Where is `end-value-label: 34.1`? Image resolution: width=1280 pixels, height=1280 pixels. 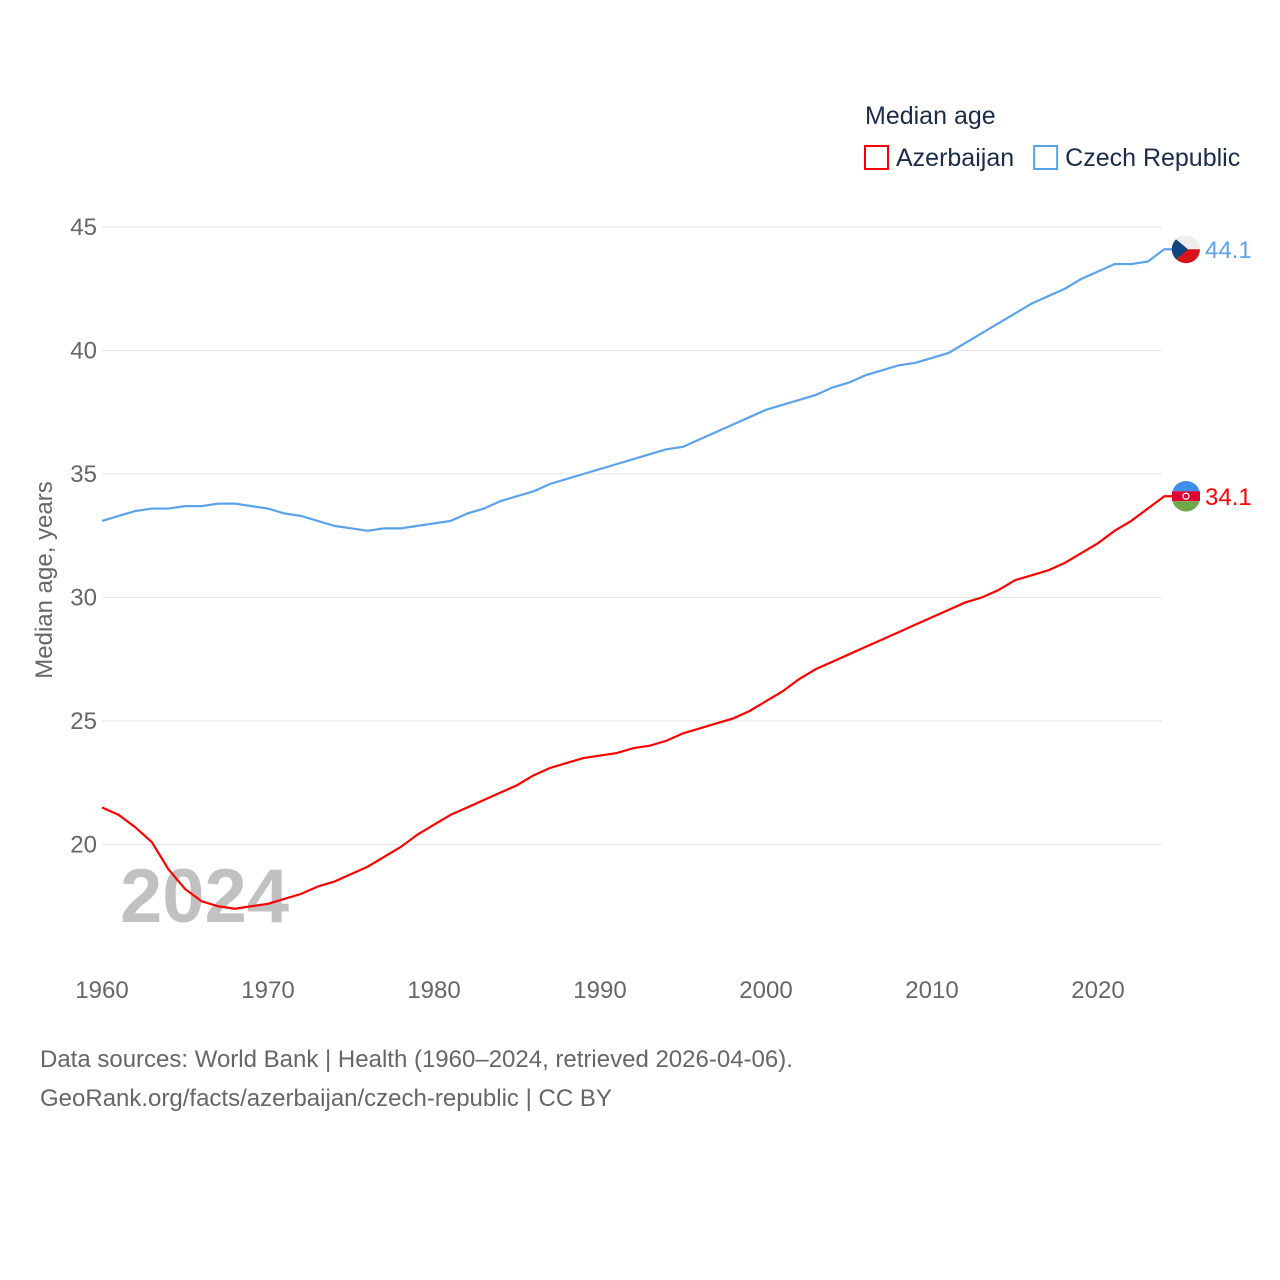
end-value-label: 34.1 is located at coordinates (1228, 497).